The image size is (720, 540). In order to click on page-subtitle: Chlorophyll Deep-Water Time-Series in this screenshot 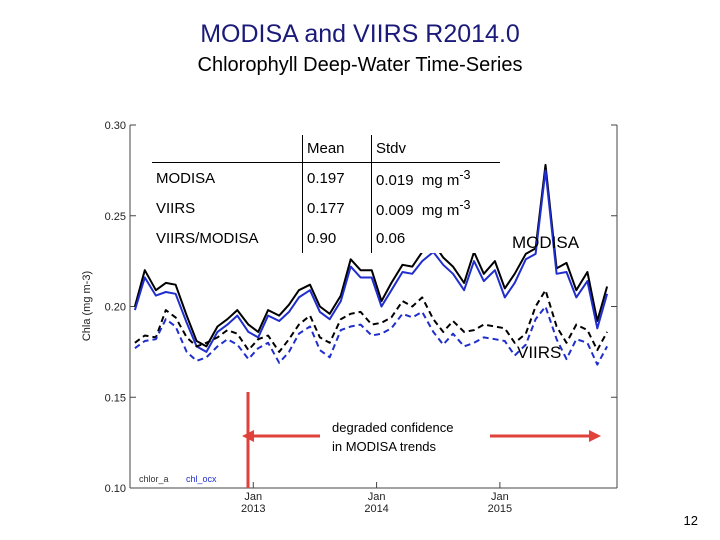, I will do `click(360, 65)`.